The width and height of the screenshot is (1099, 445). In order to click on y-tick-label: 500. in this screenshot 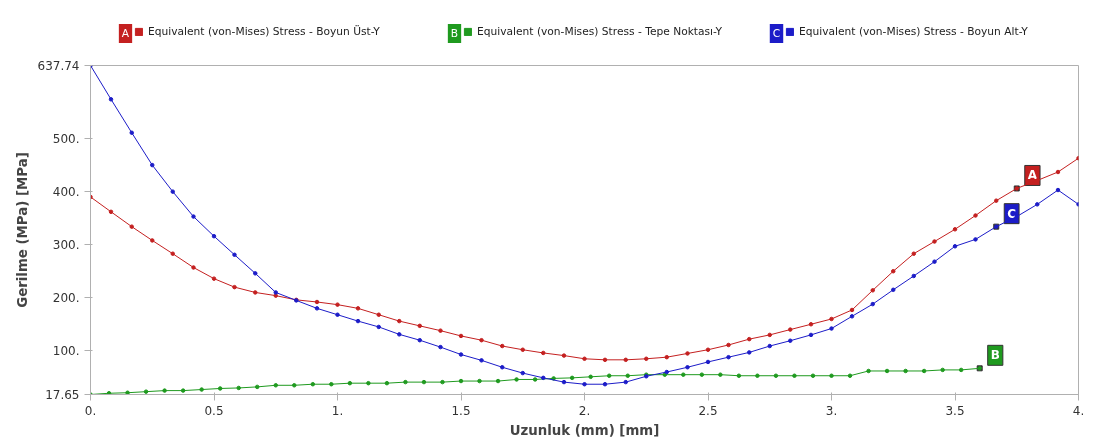, I will do `click(66, 139)`.